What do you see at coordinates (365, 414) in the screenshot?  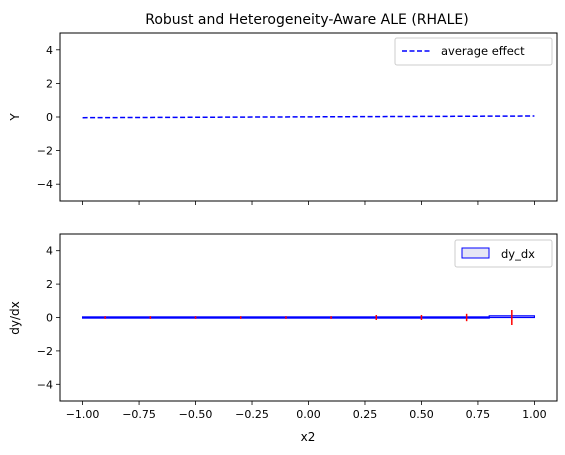 I see `bottom-x-tick-label: 0.25` at bounding box center [365, 414].